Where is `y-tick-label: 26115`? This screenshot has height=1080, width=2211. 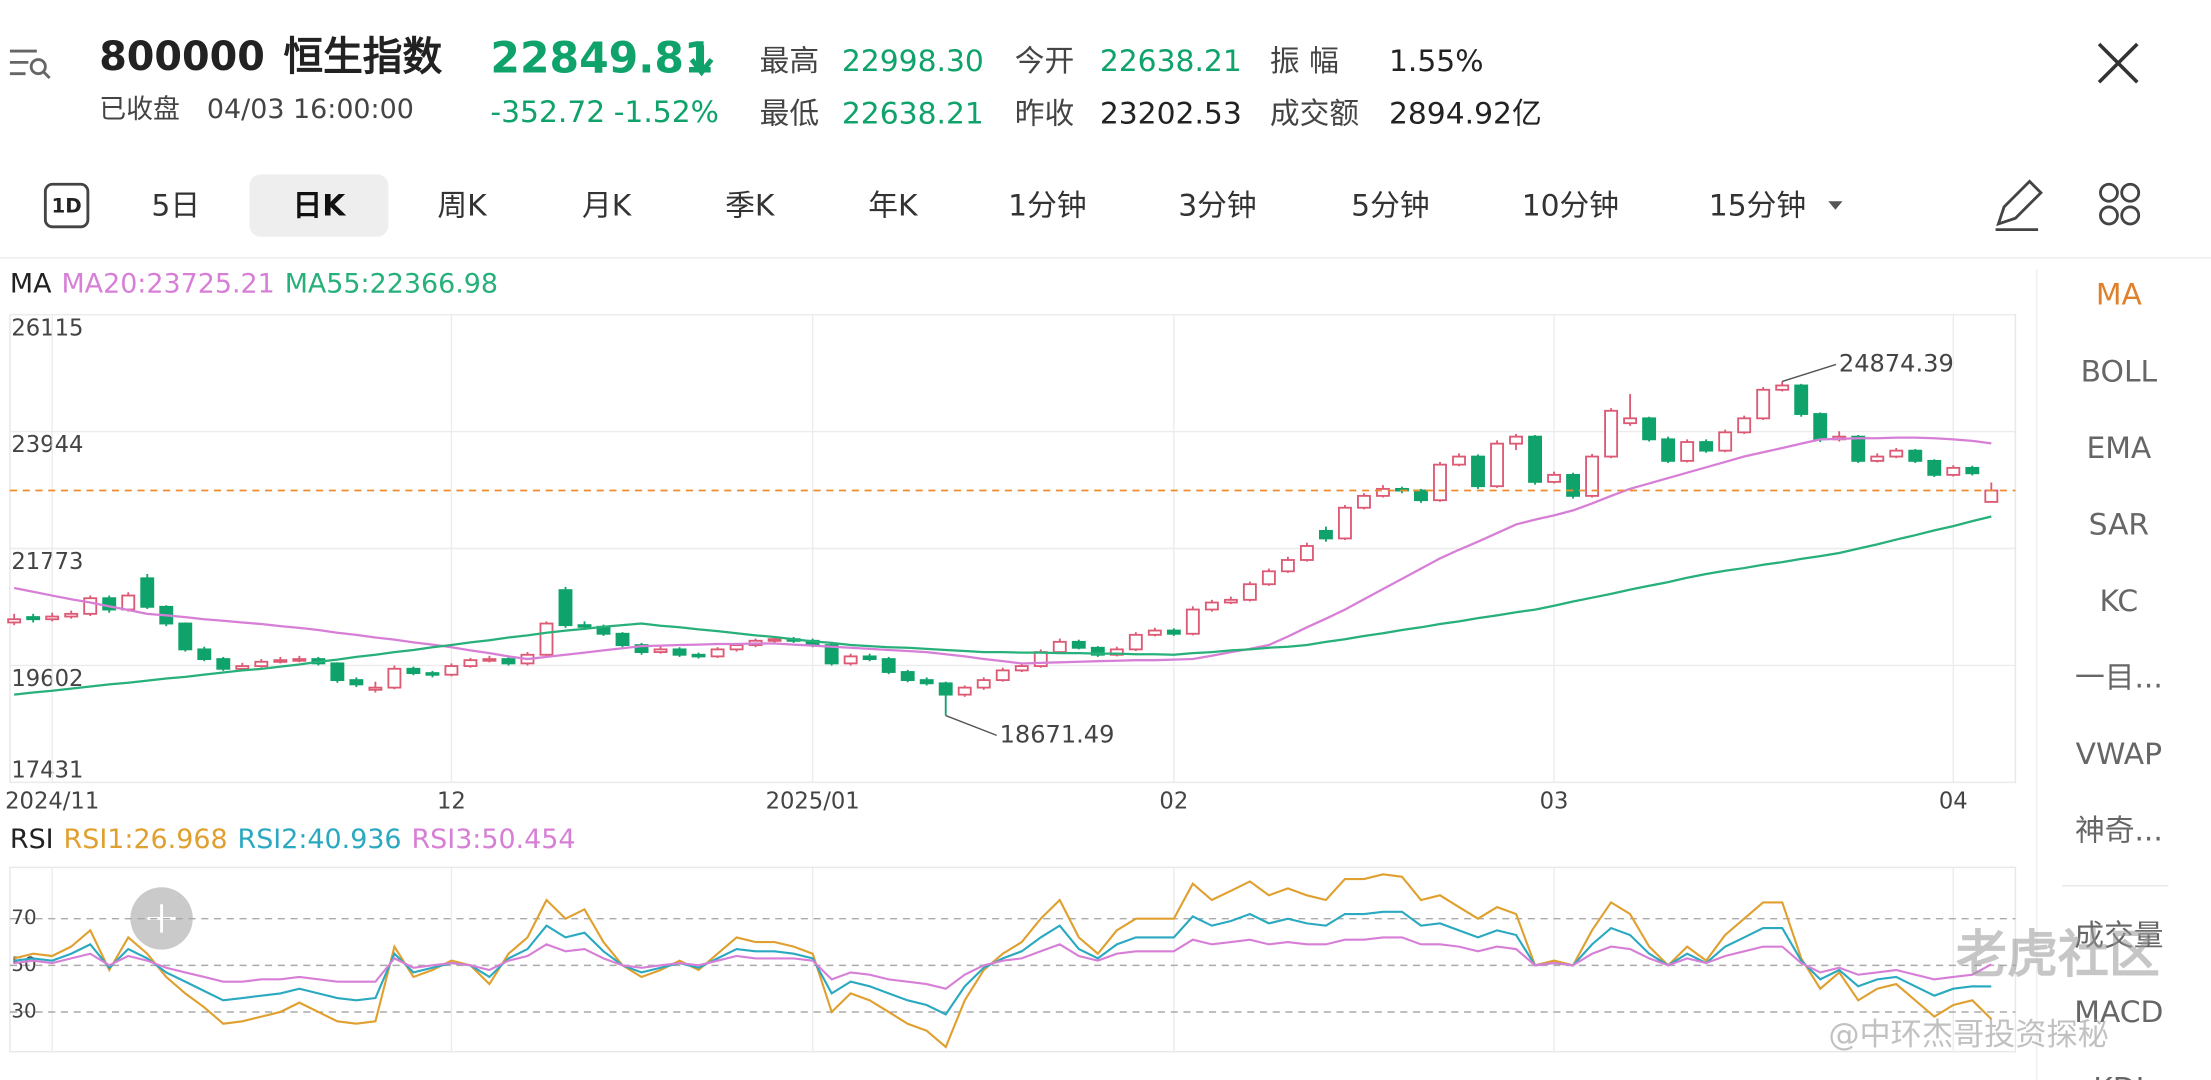 y-tick-label: 26115 is located at coordinates (47, 328).